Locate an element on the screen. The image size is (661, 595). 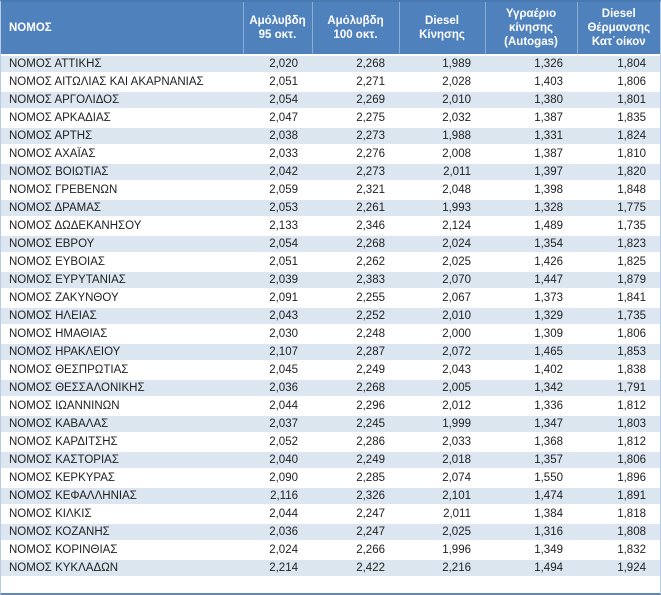
unleaded95-value-cell: 2,039 is located at coordinates (277, 280).